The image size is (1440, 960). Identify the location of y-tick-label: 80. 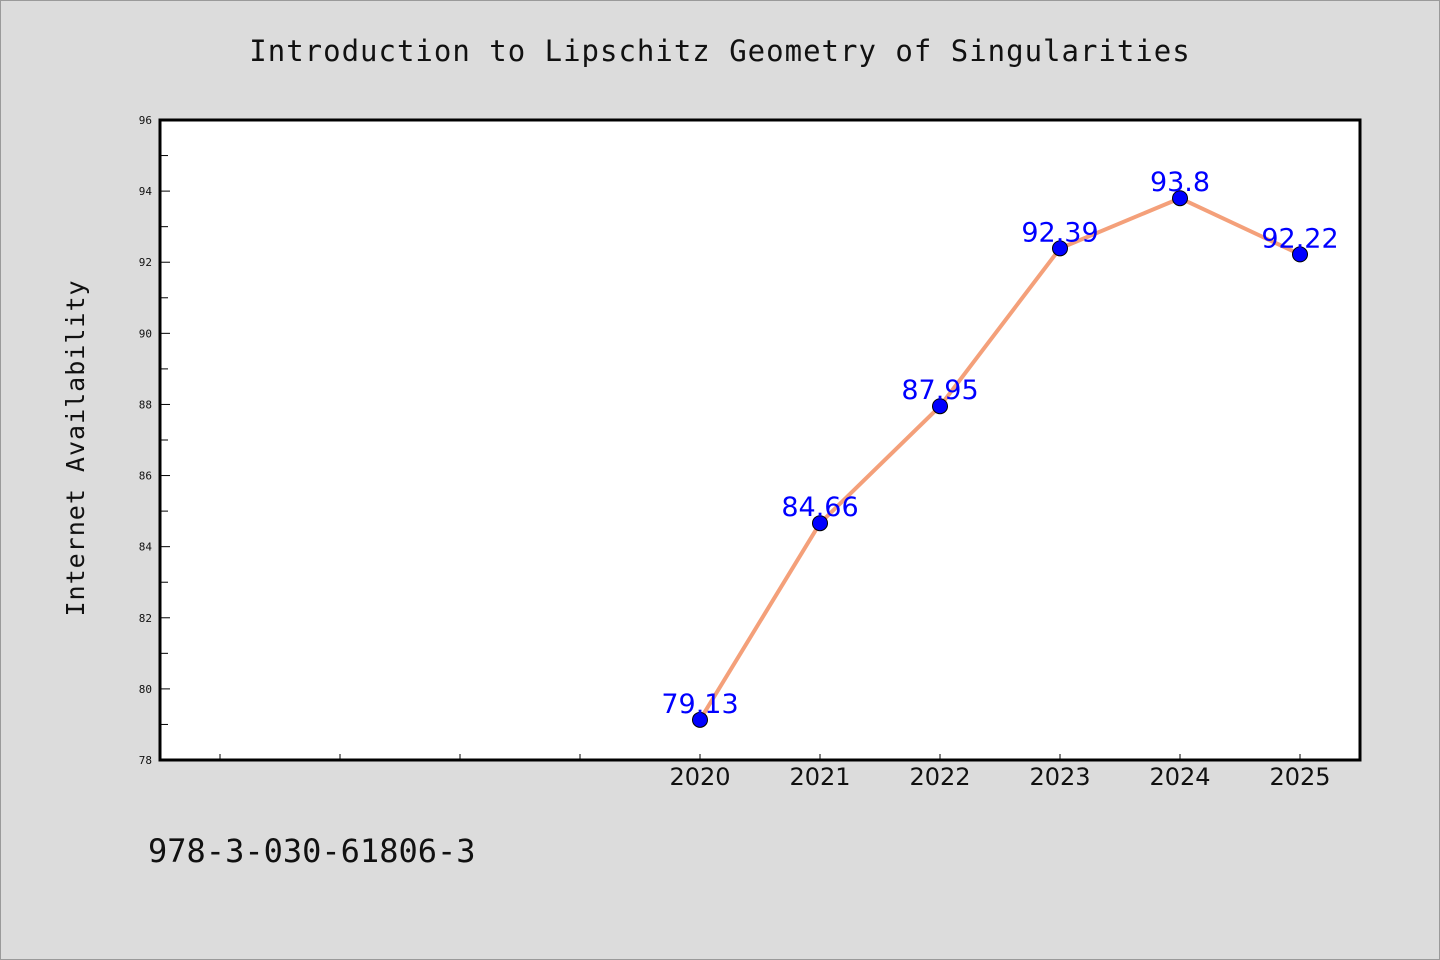
(145, 689).